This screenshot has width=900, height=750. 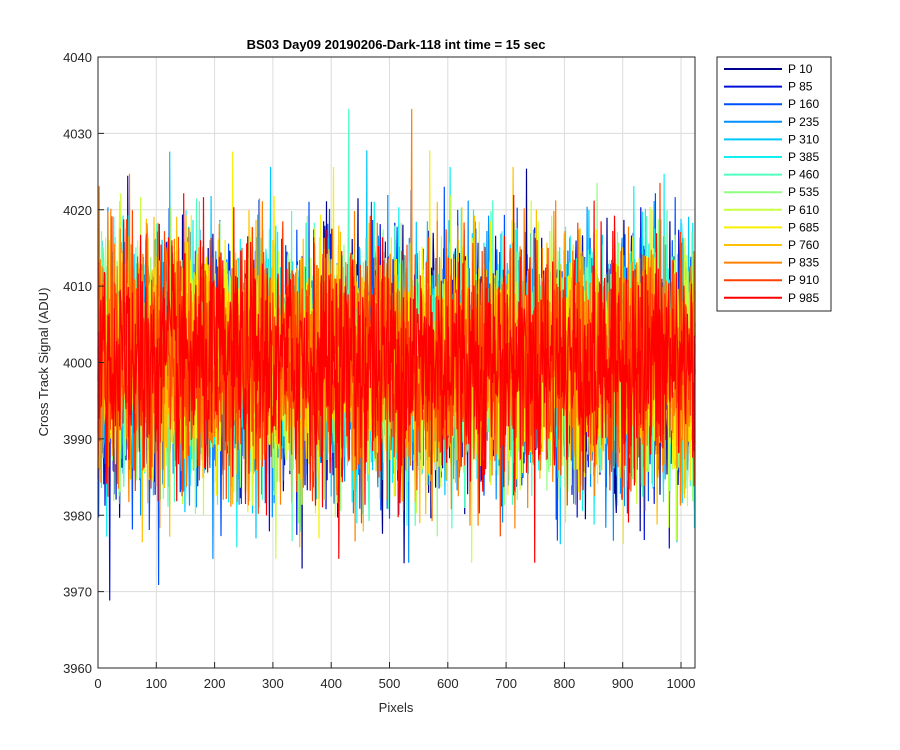 I want to click on x-tick-label: 200, so click(x=215, y=683).